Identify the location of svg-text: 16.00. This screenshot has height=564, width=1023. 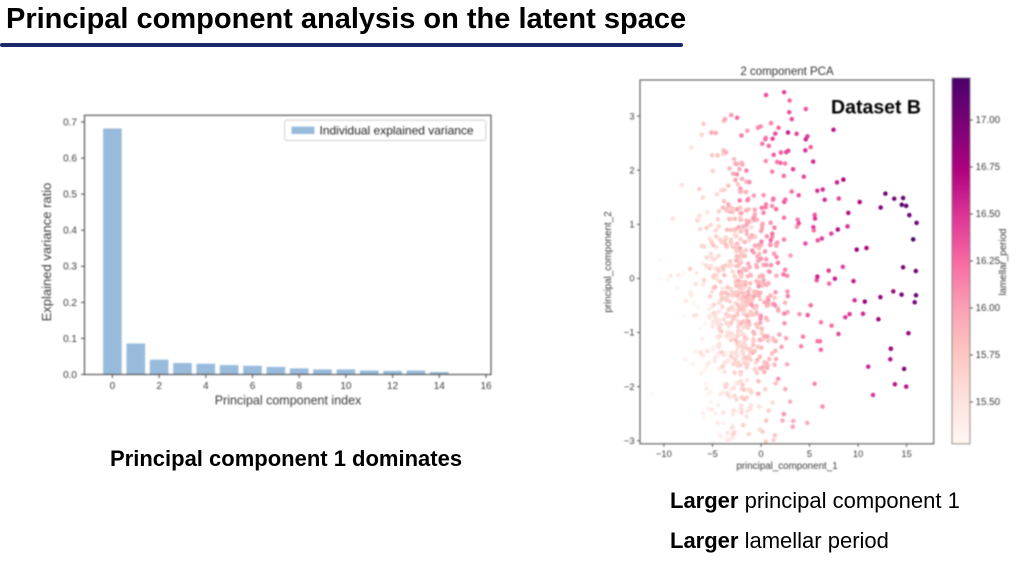
(988, 308).